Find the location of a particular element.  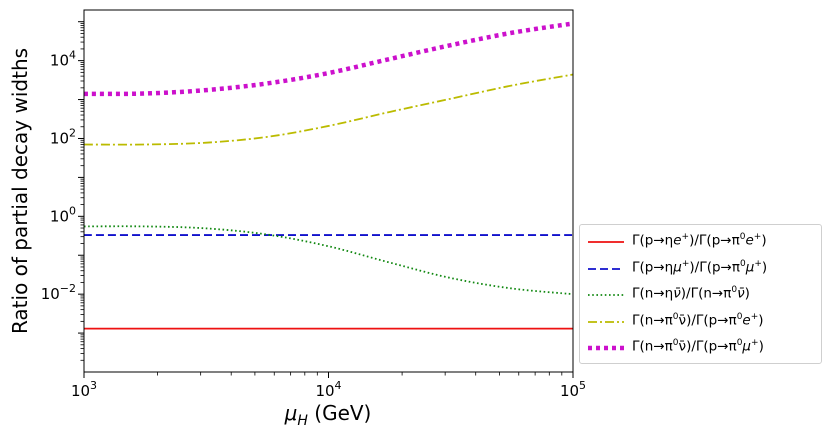

x-tick-label-1: 10³ is located at coordinates (84, 389).